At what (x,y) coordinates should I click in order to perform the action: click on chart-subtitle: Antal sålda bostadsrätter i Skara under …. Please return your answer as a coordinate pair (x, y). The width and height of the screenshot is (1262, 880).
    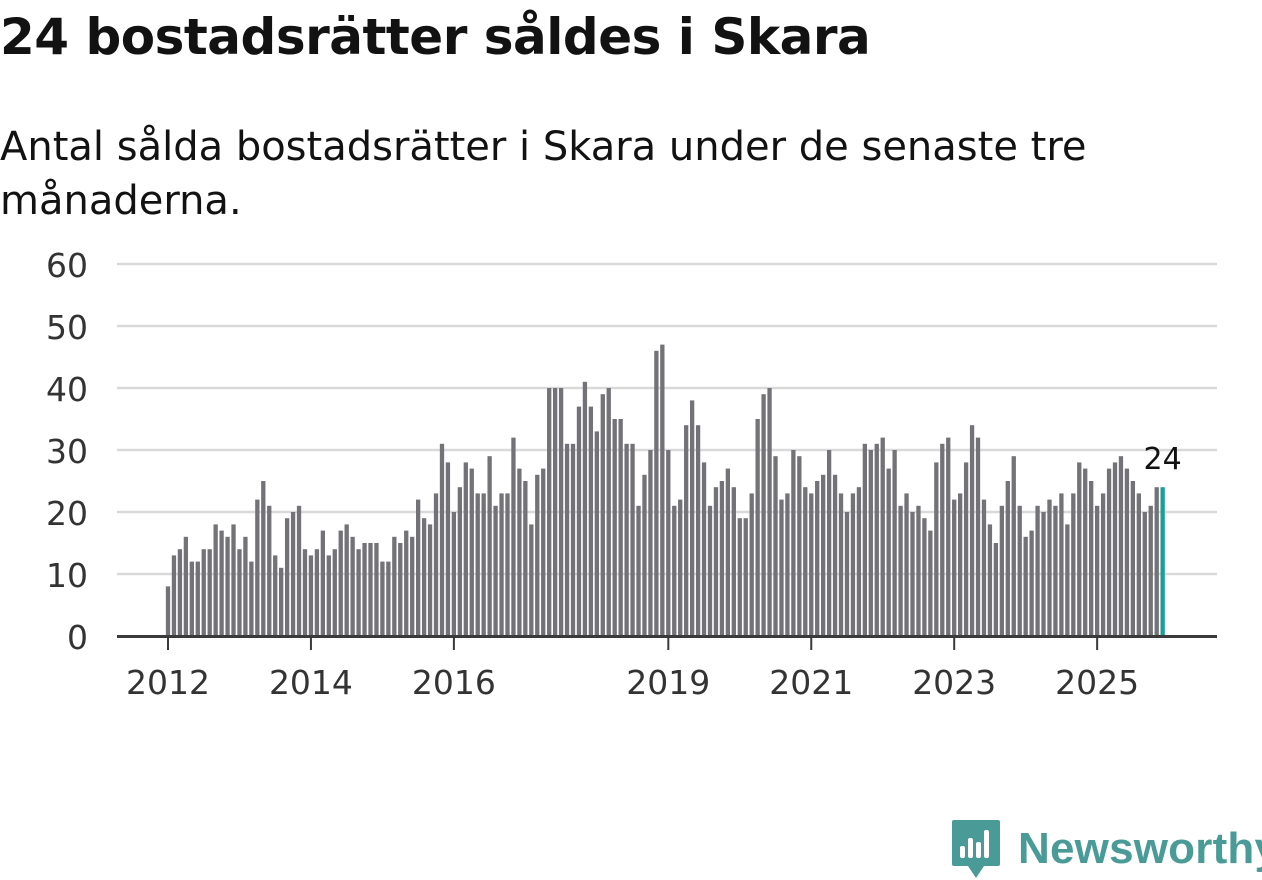
    Looking at the image, I should click on (543, 174).